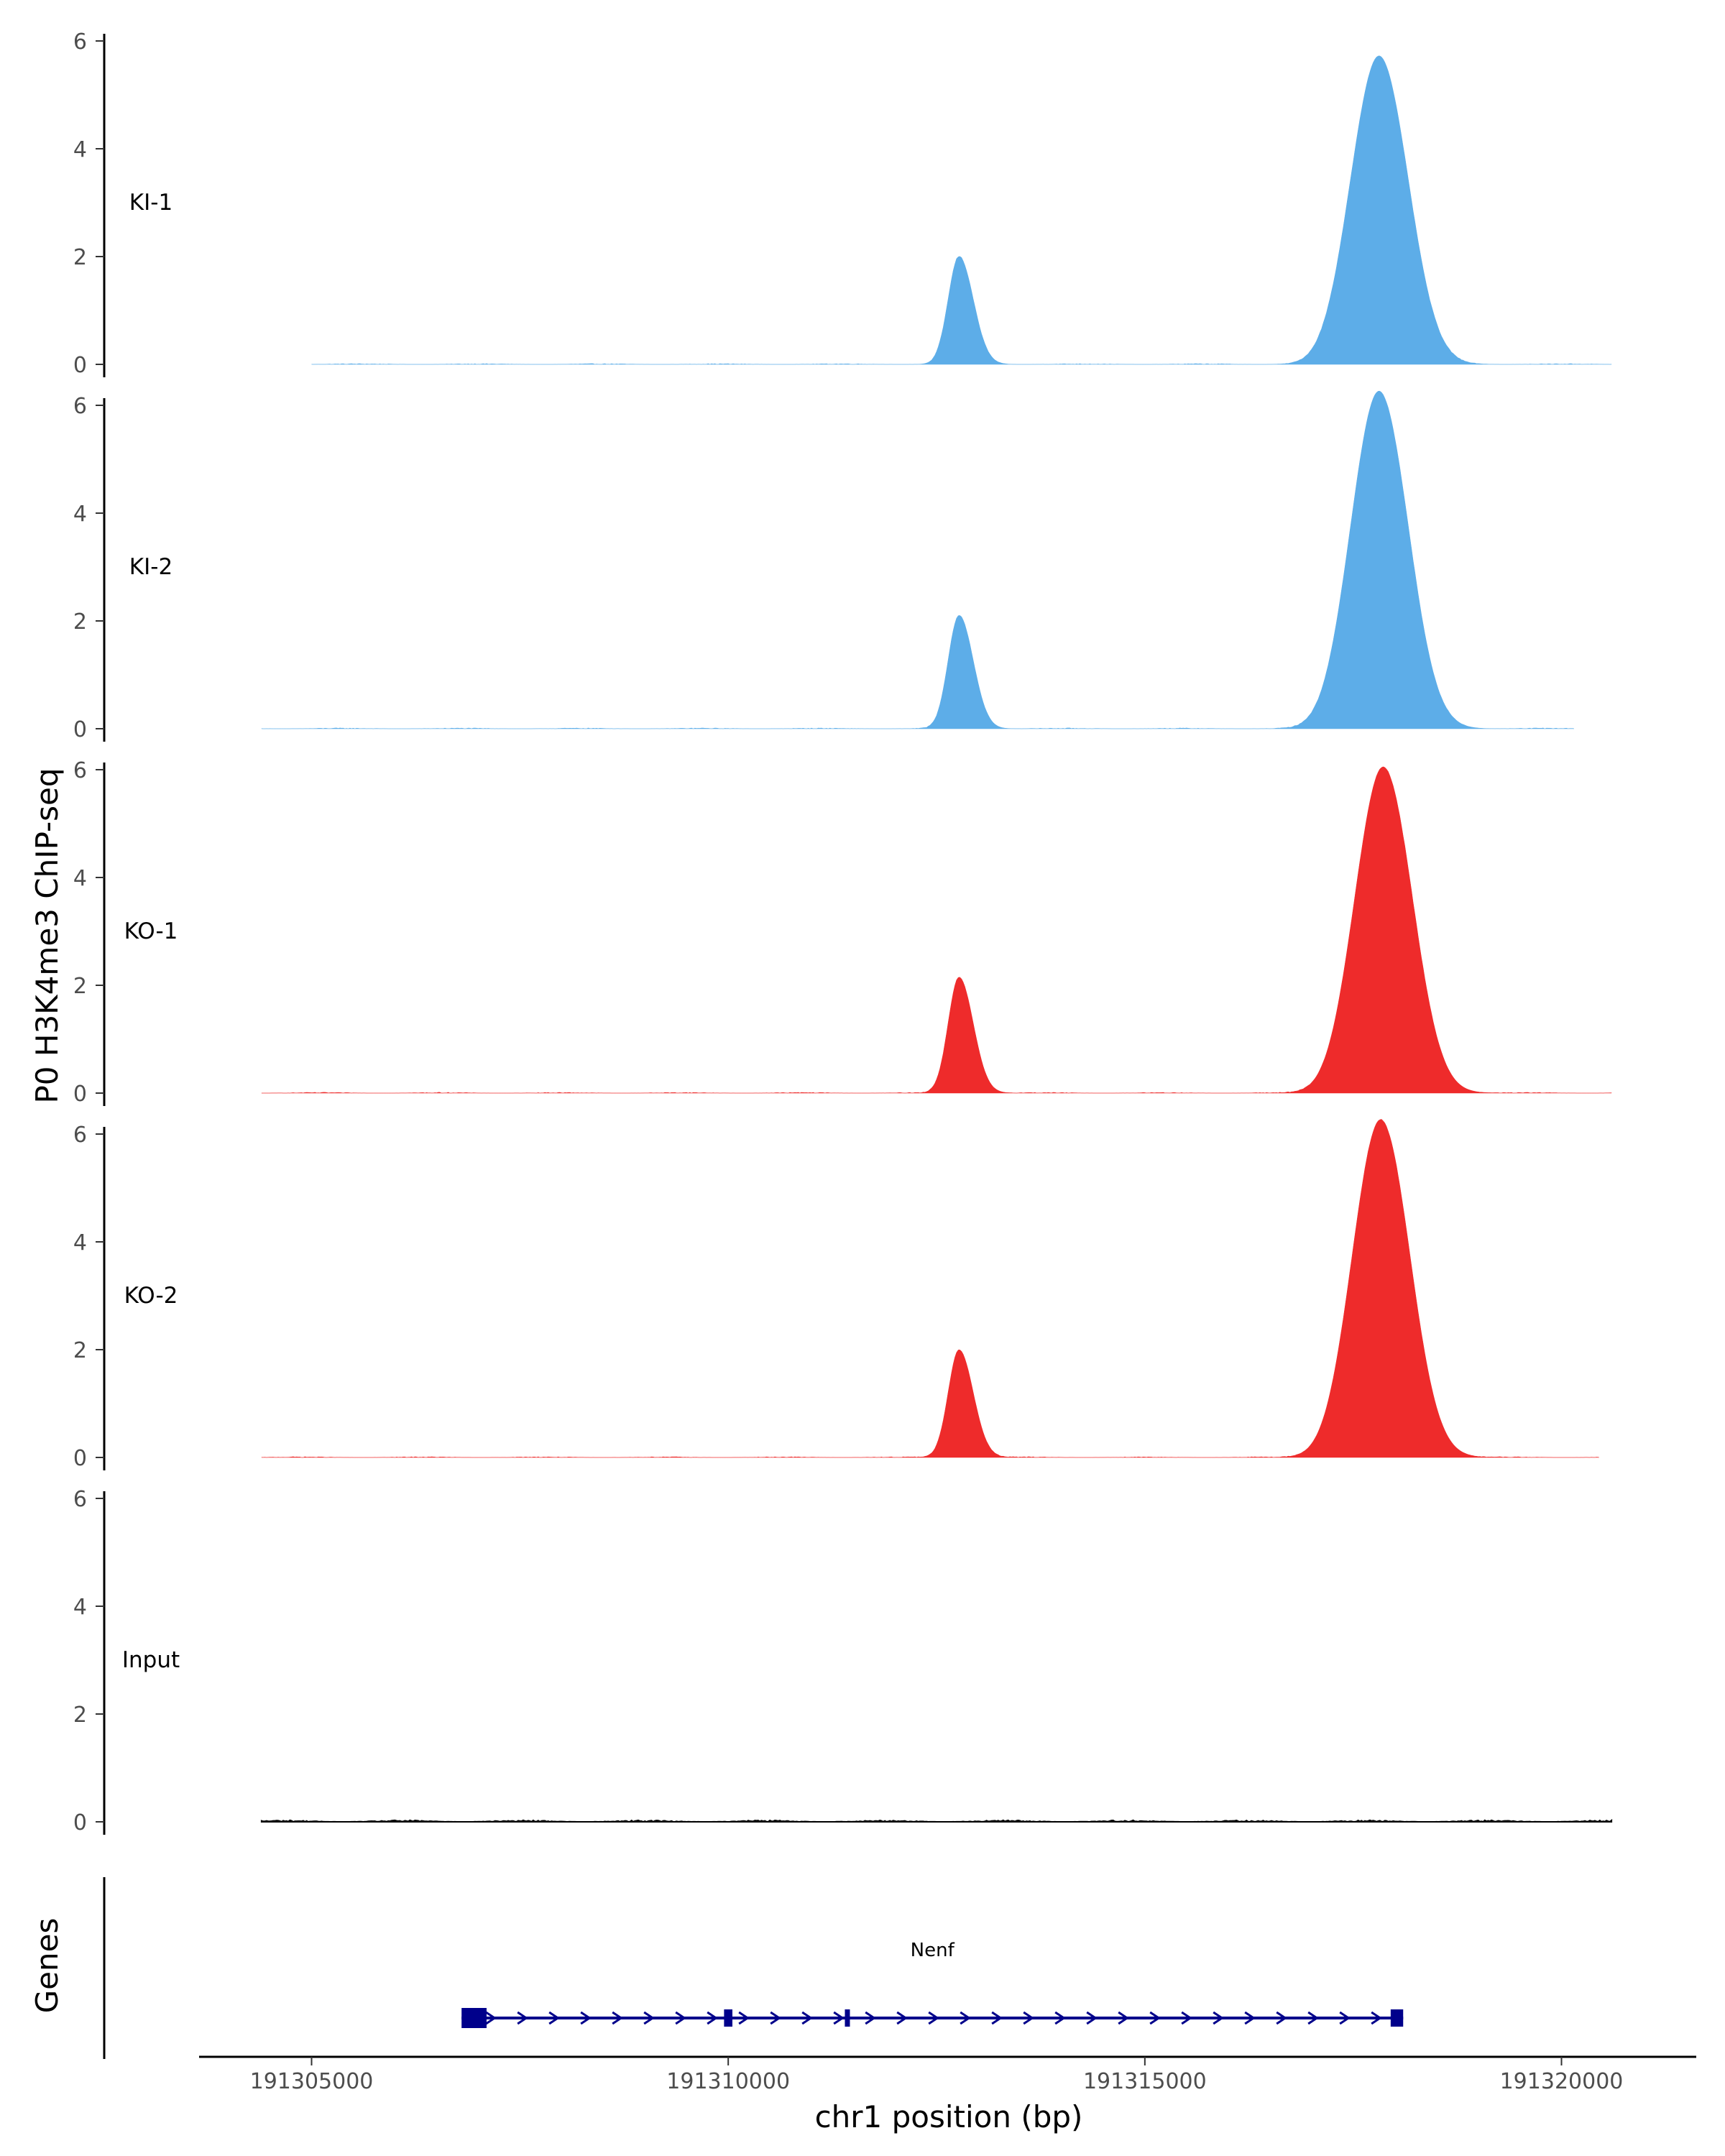  Describe the element at coordinates (150, 567) in the screenshot. I see `track-label: KI-2` at that location.